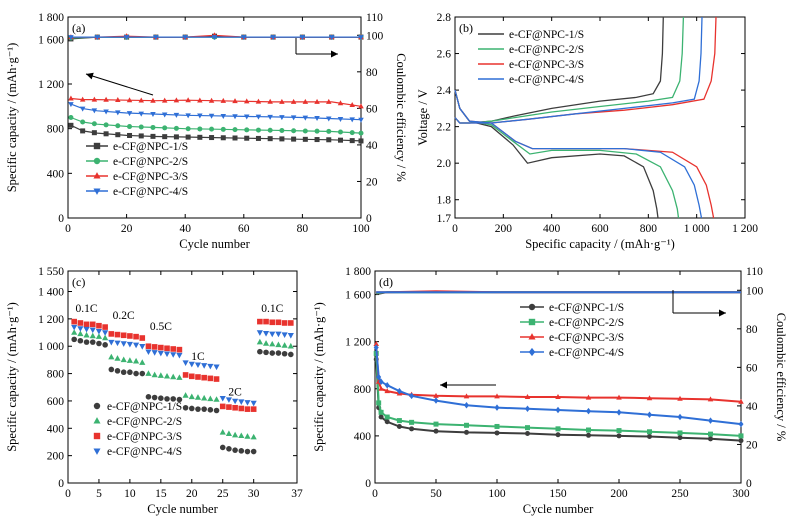 This screenshot has width=807, height=521. I want to click on x-tick-label: 100, so click(497, 494).